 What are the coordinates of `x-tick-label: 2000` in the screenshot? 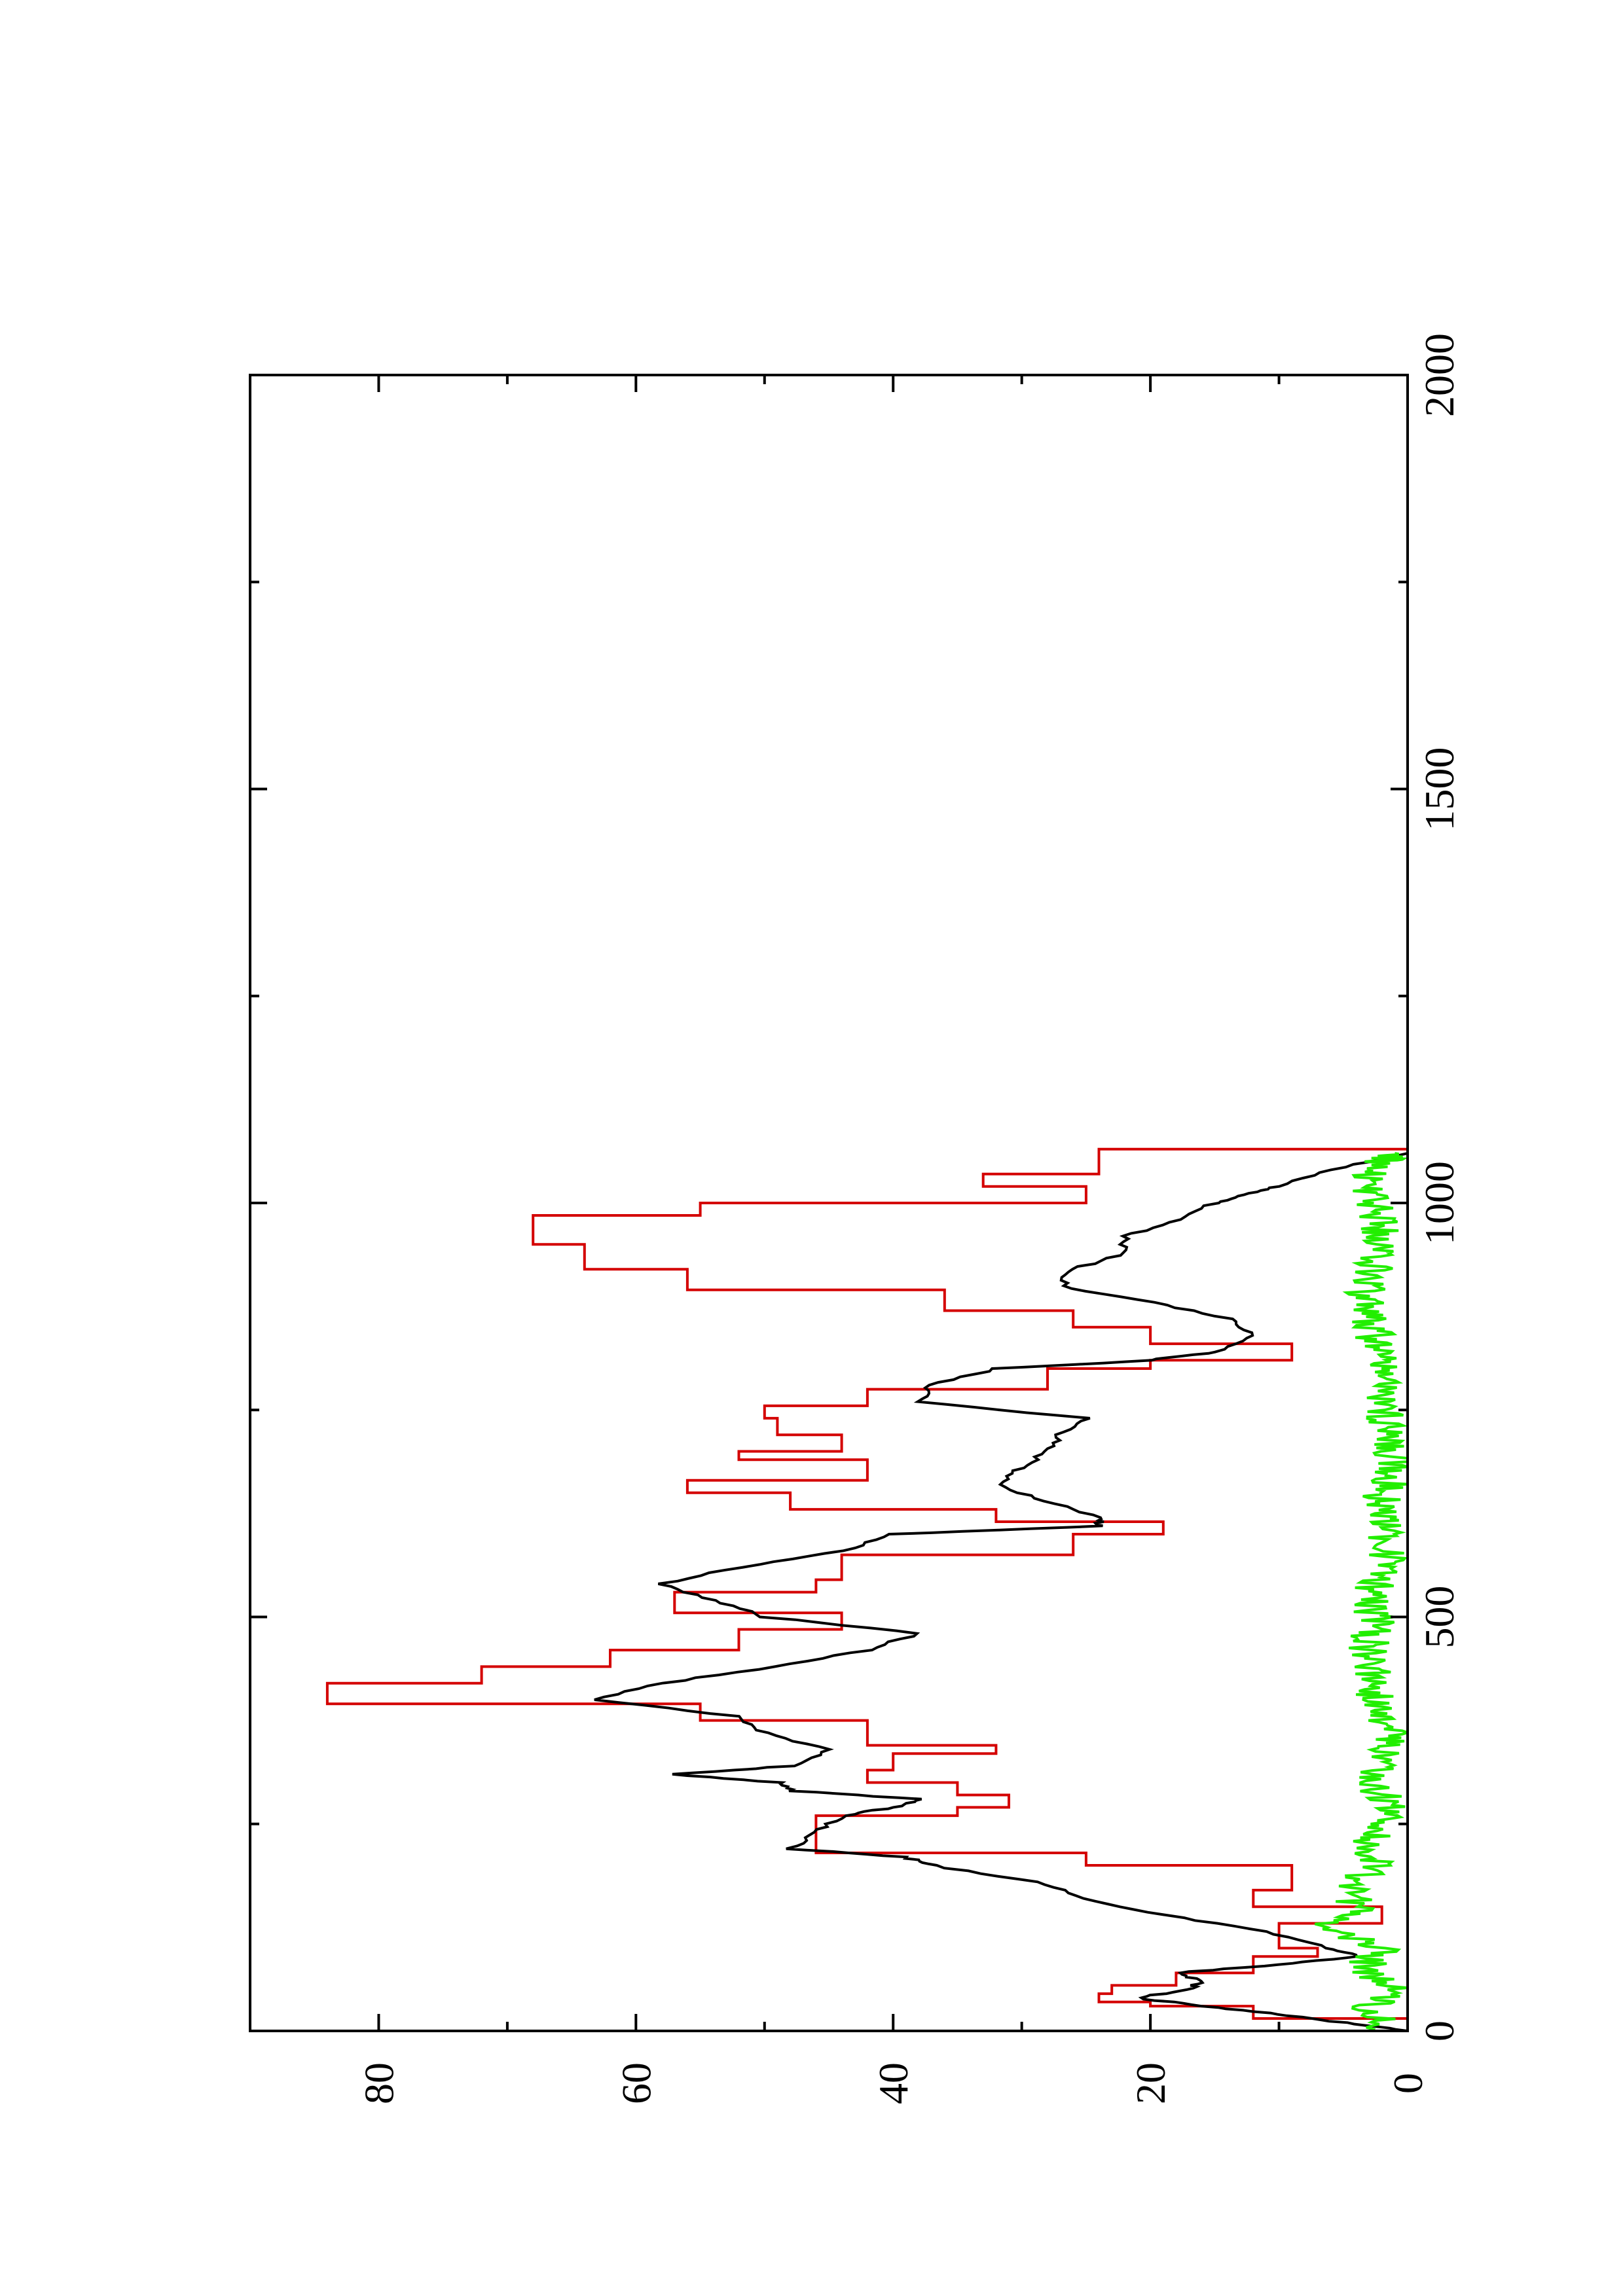 It's located at (1439, 375).